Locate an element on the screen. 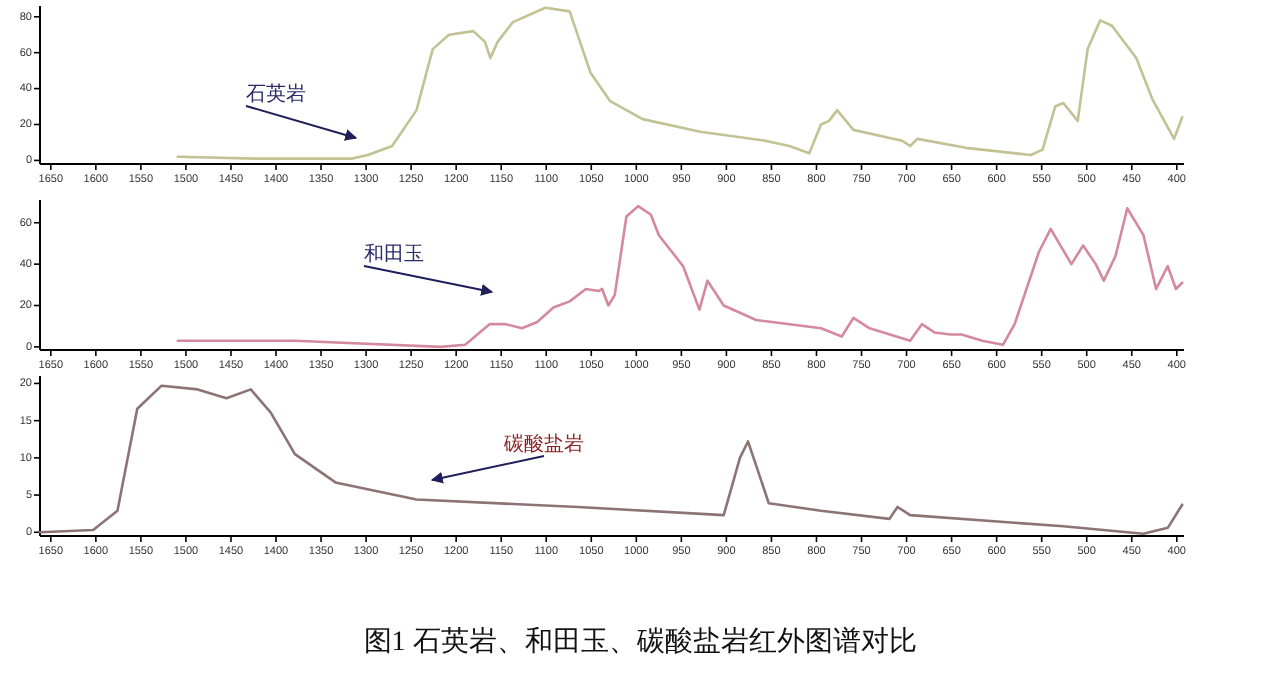 The width and height of the screenshot is (1280, 674). annotation: 碳酸盐岩 is located at coordinates (543, 444).